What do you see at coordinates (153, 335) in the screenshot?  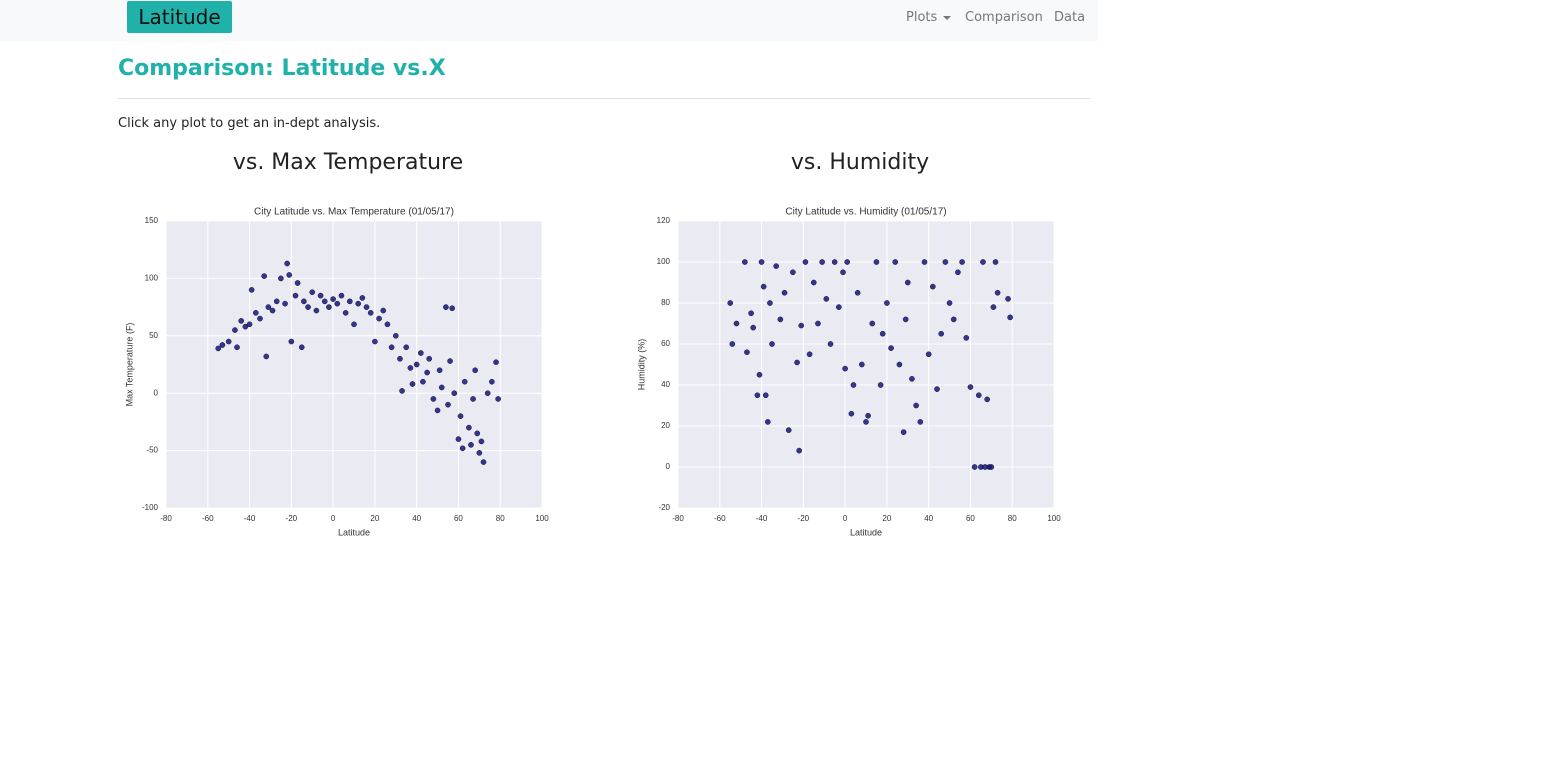 I see `y-tick-label: 50` at bounding box center [153, 335].